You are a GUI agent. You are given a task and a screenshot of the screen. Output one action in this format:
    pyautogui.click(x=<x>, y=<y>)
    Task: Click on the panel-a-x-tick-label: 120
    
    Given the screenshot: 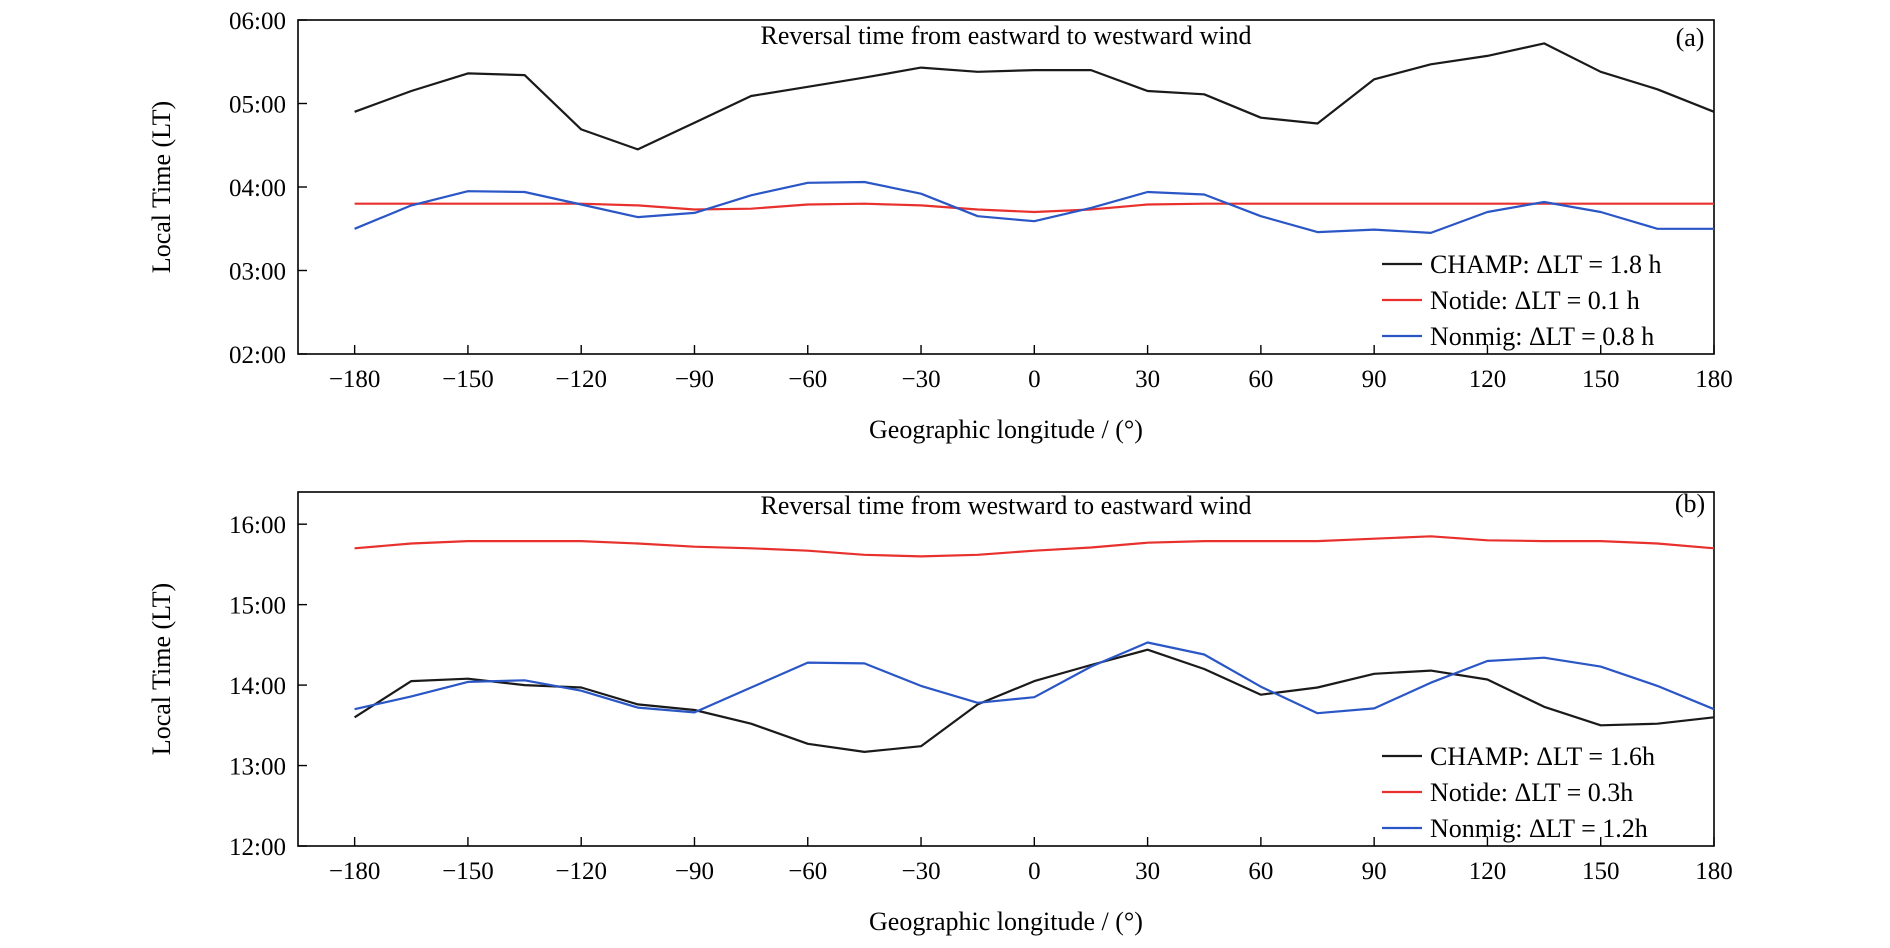 What is the action you would take?
    pyautogui.click(x=1488, y=379)
    